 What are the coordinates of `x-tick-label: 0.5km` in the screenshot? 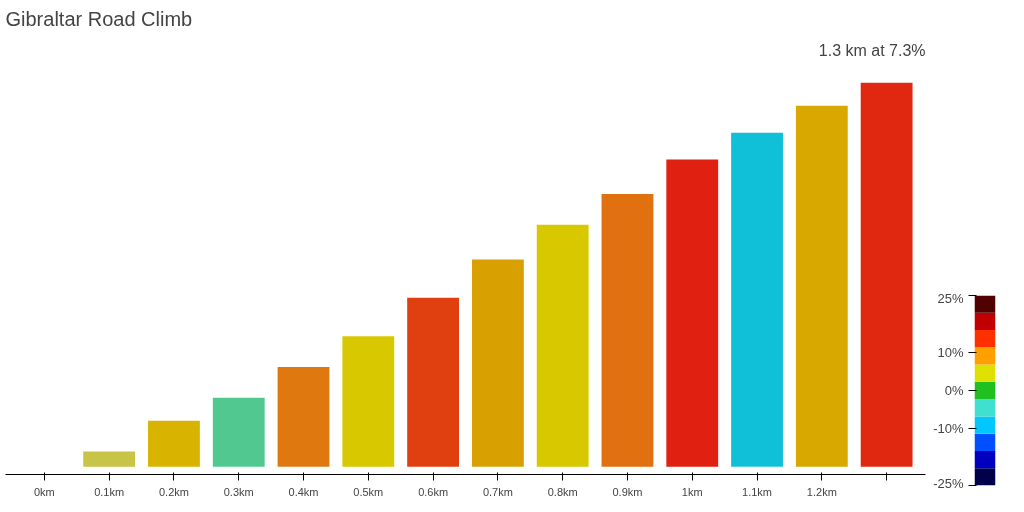 It's located at (368, 491).